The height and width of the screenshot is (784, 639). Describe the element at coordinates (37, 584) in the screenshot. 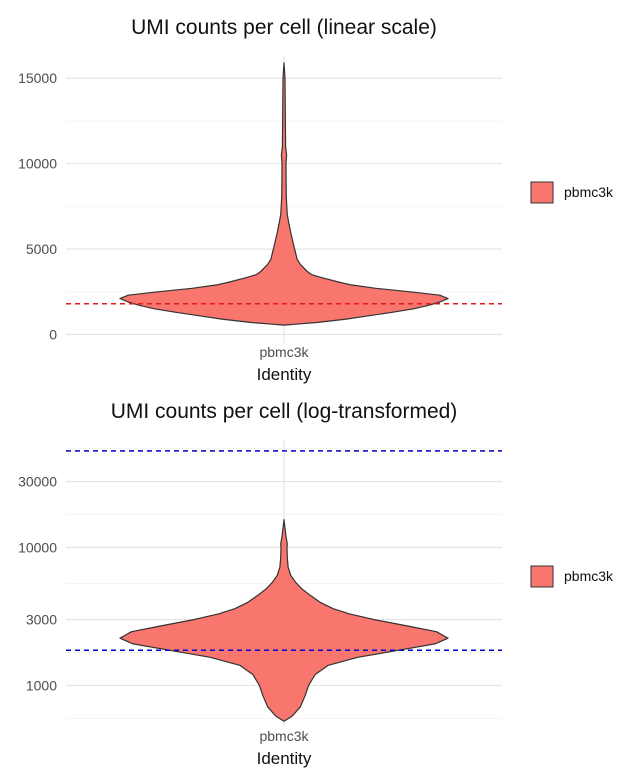

I see `y-tick-labels: 1000 3000 10000 30000` at that location.